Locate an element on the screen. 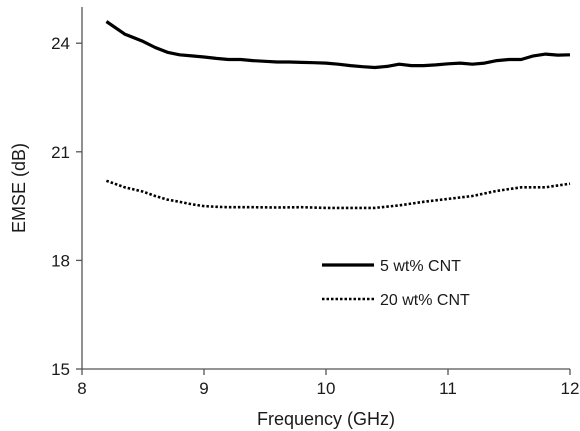 Image resolution: width=580 pixels, height=431 pixels. x-tick-label: 12 is located at coordinates (570, 388).